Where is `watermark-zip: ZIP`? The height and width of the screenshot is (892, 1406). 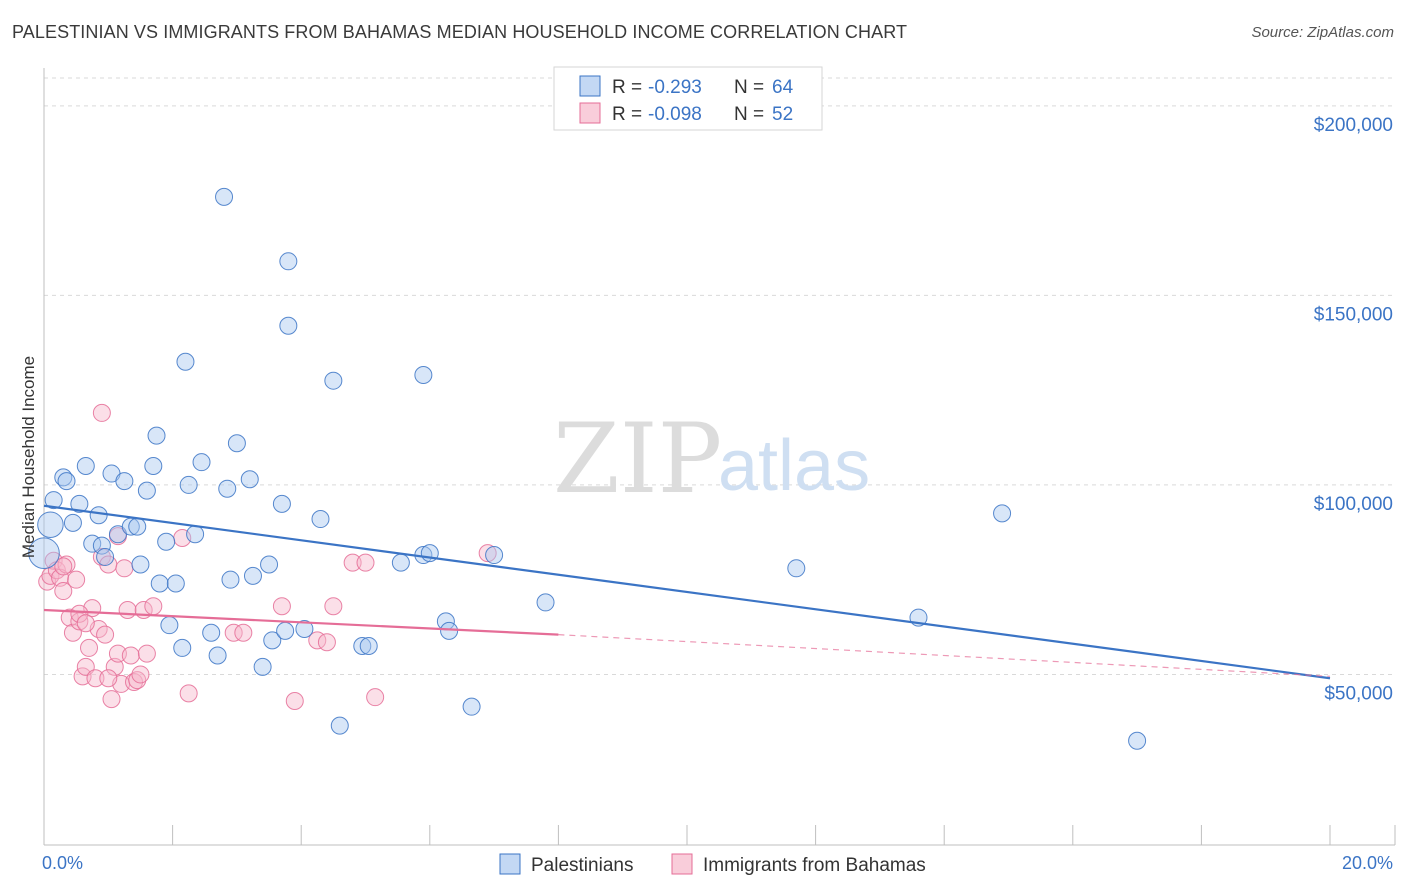
watermark-zip: ZIP is located at coordinates (637, 459).